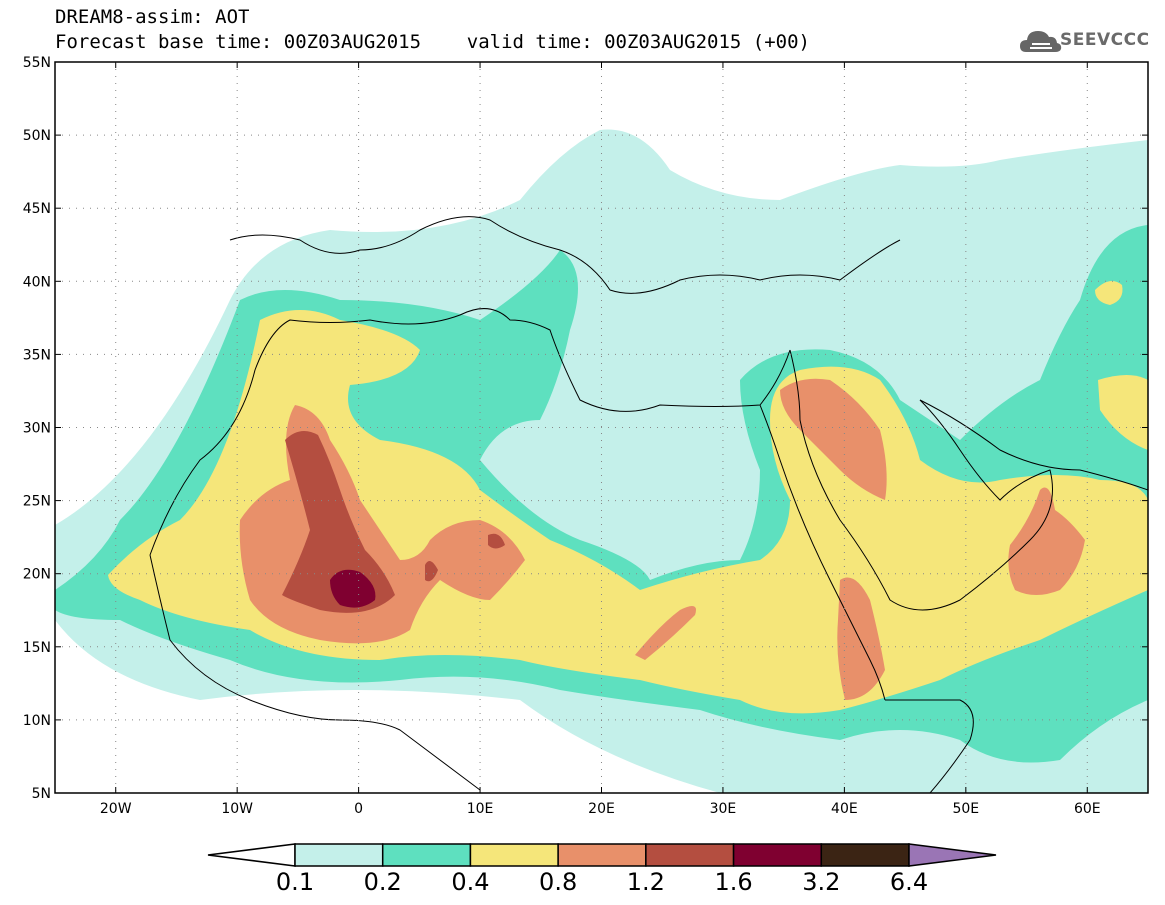 Image resolution: width=1165 pixels, height=905 pixels. Describe the element at coordinates (237, 809) in the screenshot. I see `lon-label: 10W` at that location.